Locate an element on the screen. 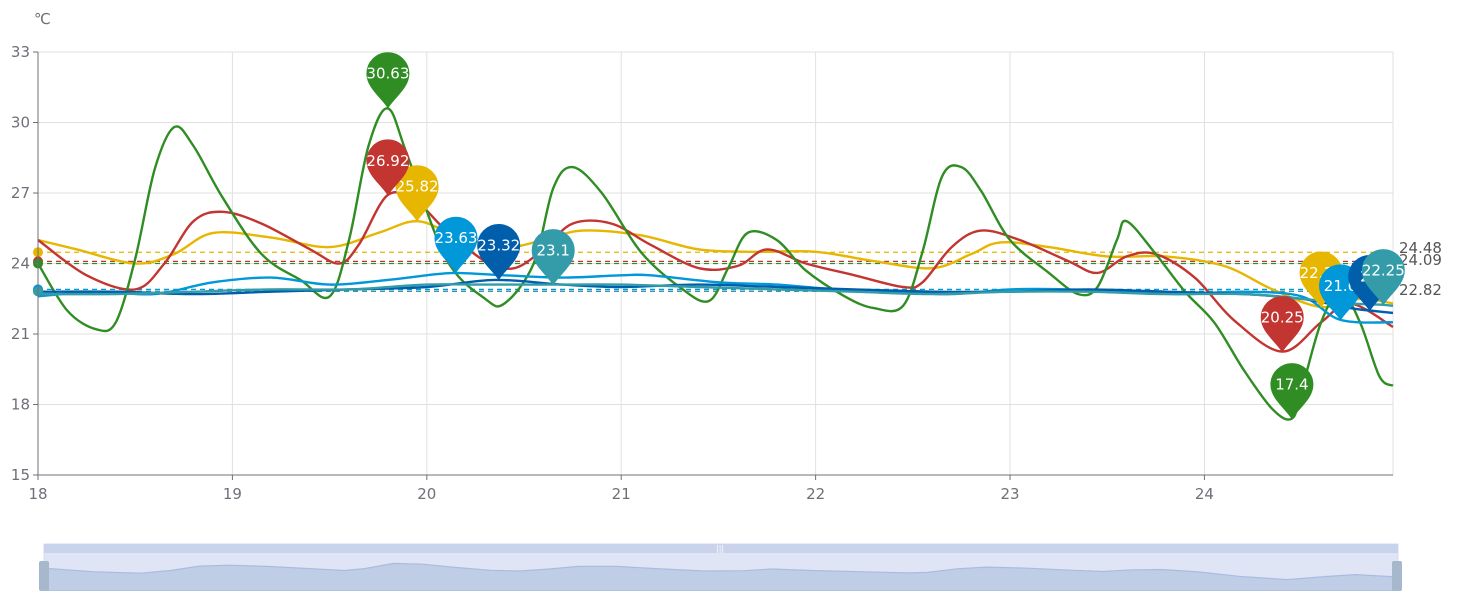 This screenshot has width=1465, height=591. x-tick-label: 20 is located at coordinates (426, 494).